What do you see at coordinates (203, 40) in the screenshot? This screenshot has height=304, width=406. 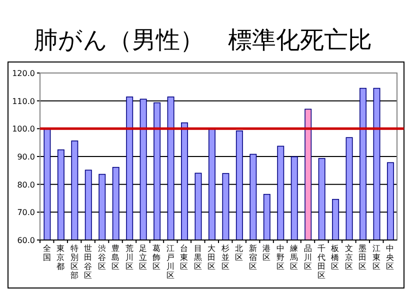 I see `chart-title: 肺がん（男性） 標準化死亡比` at bounding box center [203, 40].